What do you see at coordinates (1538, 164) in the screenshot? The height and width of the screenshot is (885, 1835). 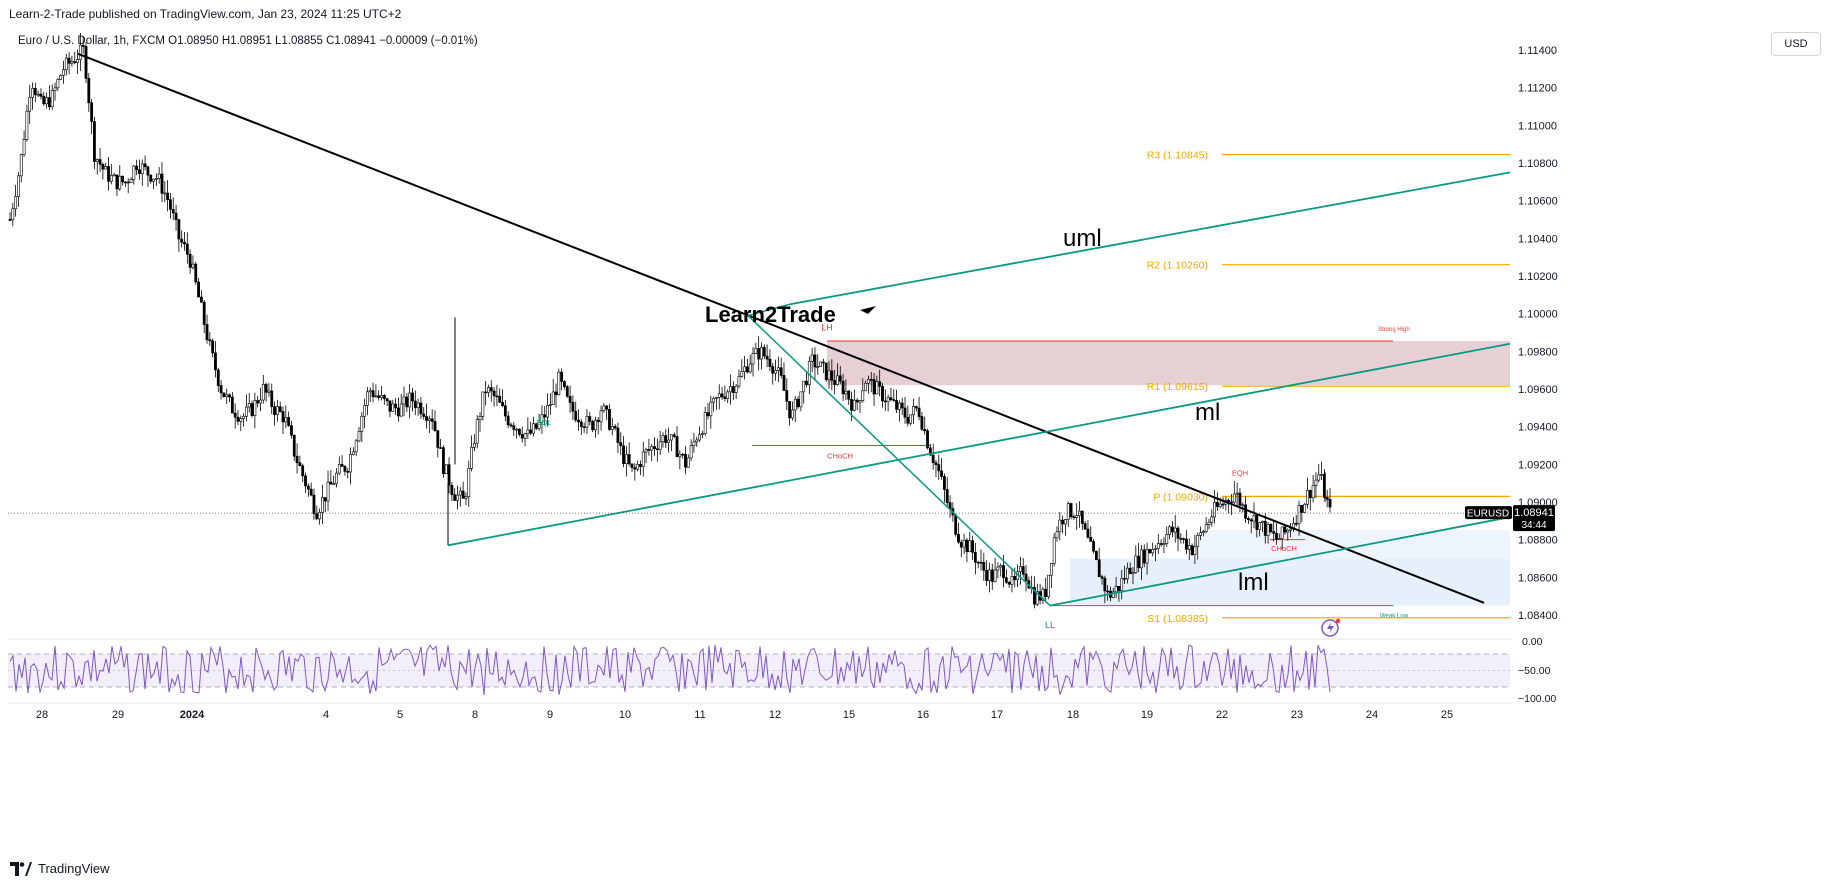 I see `price-tick-3: 1.10800` at bounding box center [1538, 164].